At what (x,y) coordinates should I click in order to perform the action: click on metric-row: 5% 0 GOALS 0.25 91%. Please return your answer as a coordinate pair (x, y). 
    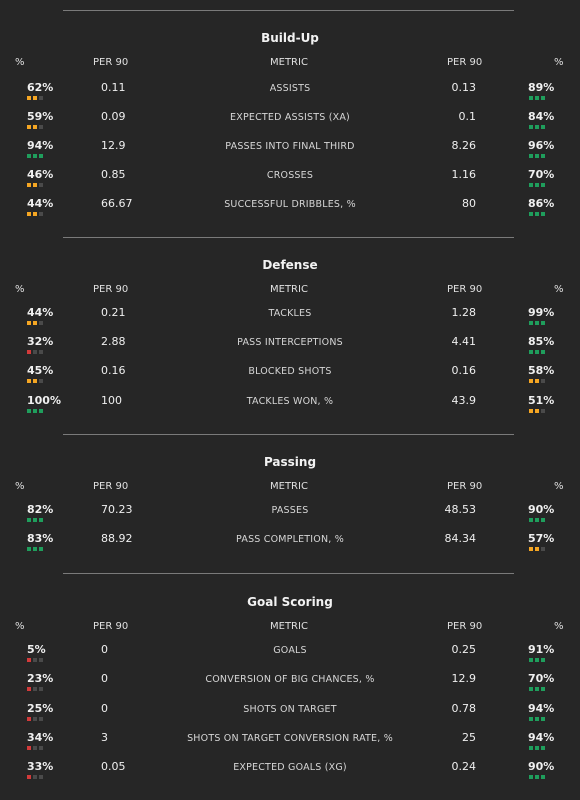
    Looking at the image, I should click on (290, 655).